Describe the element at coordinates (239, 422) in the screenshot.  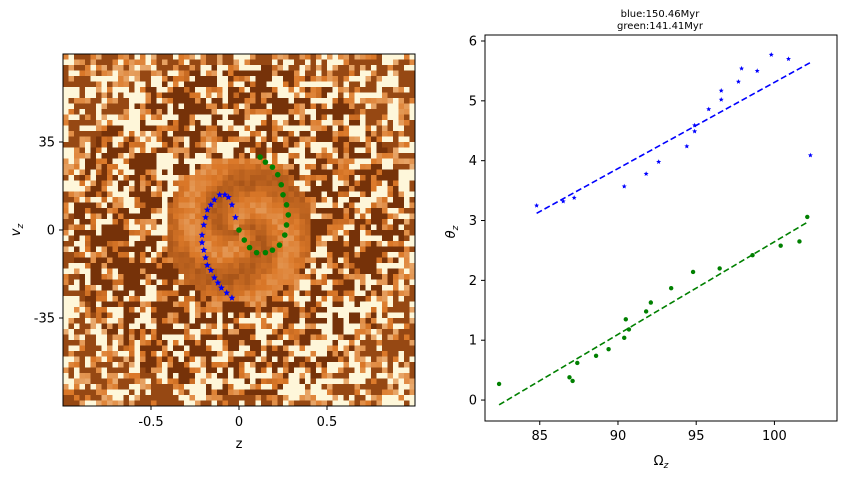
I see `left-x-tick-label: 0` at that location.